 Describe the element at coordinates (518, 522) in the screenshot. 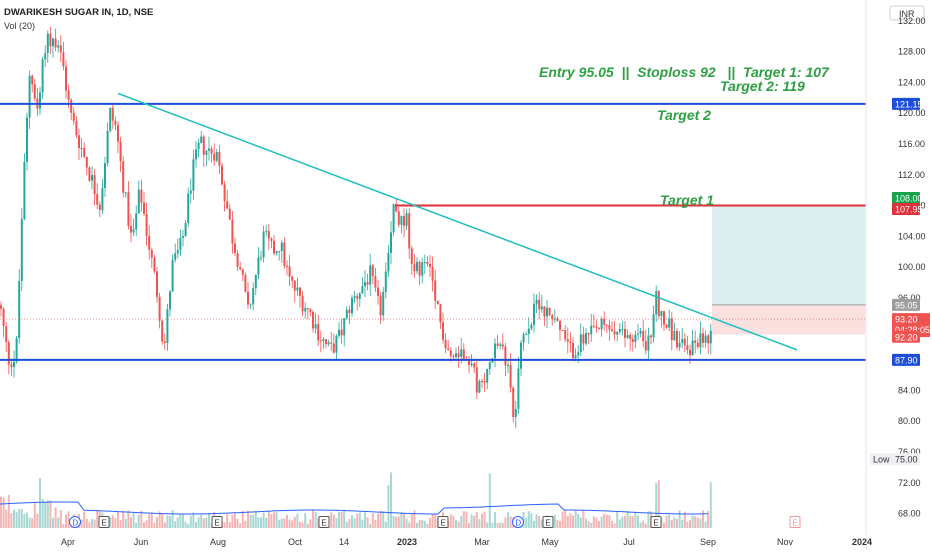

I see `dividend-marker` at that location.